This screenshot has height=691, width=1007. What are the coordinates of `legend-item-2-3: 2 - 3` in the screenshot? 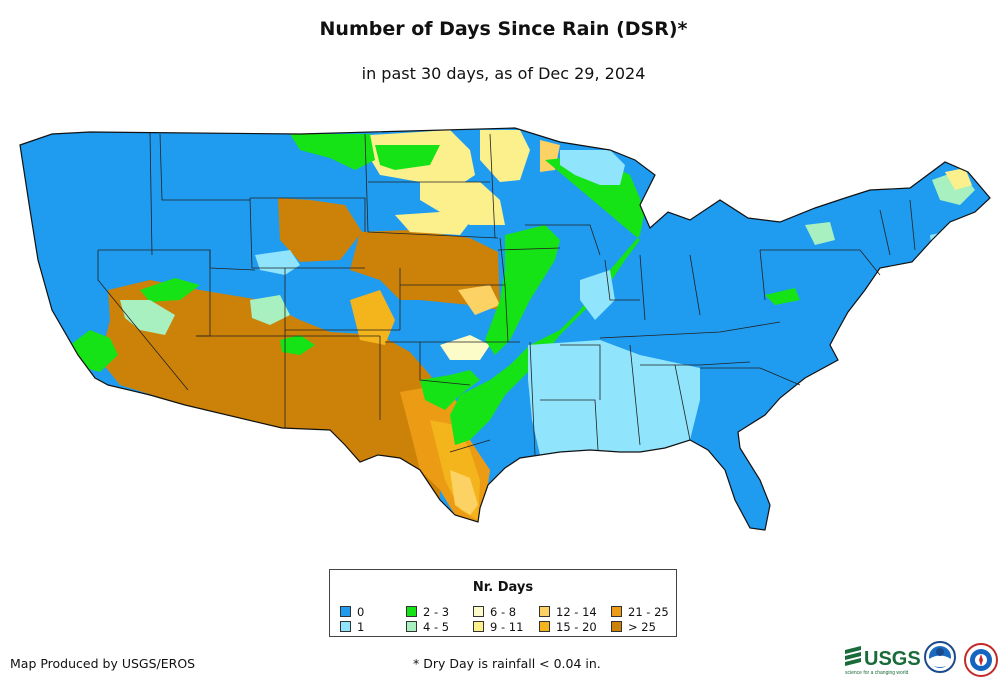 It's located at (427, 612).